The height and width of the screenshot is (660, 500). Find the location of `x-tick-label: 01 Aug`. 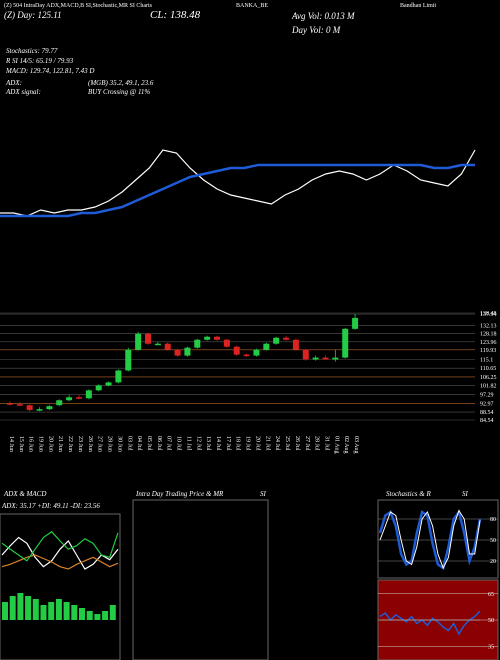

x-tick-label: 01 Aug is located at coordinates (336, 445).